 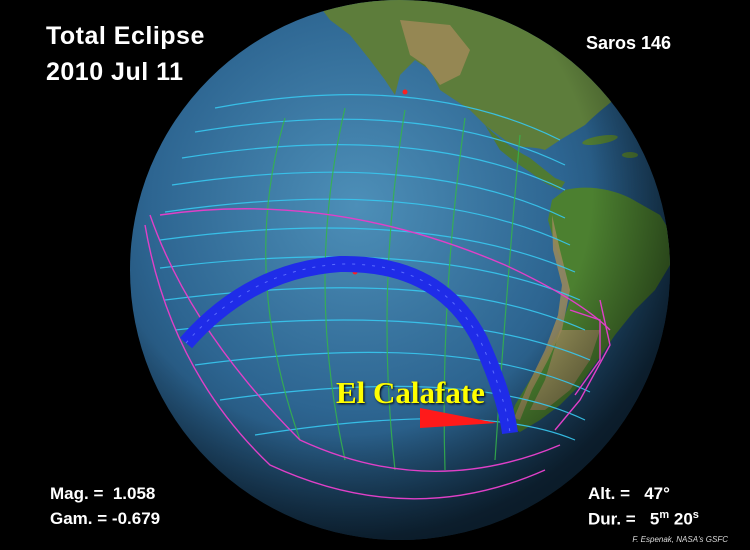 I want to click on magnitude-stat: Mag. = 1.058, so click(x=102, y=494).